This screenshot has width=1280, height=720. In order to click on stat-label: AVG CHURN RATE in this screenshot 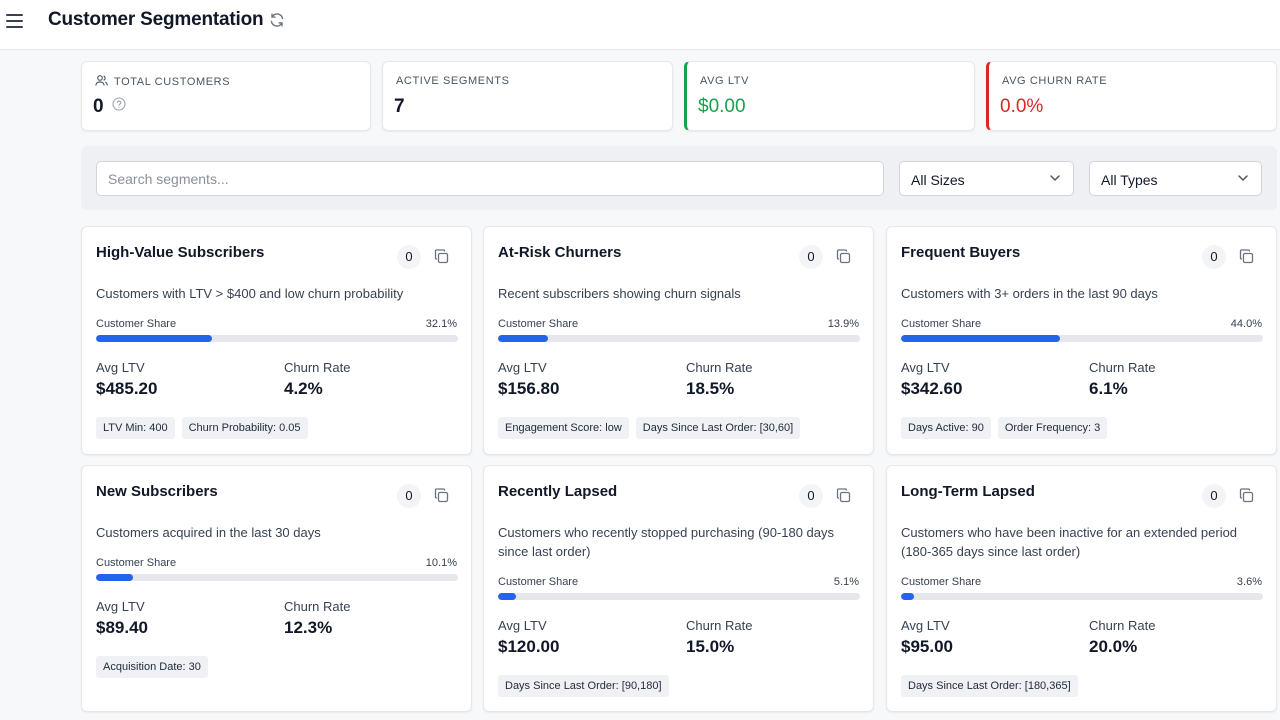, I will do `click(1055, 81)`.